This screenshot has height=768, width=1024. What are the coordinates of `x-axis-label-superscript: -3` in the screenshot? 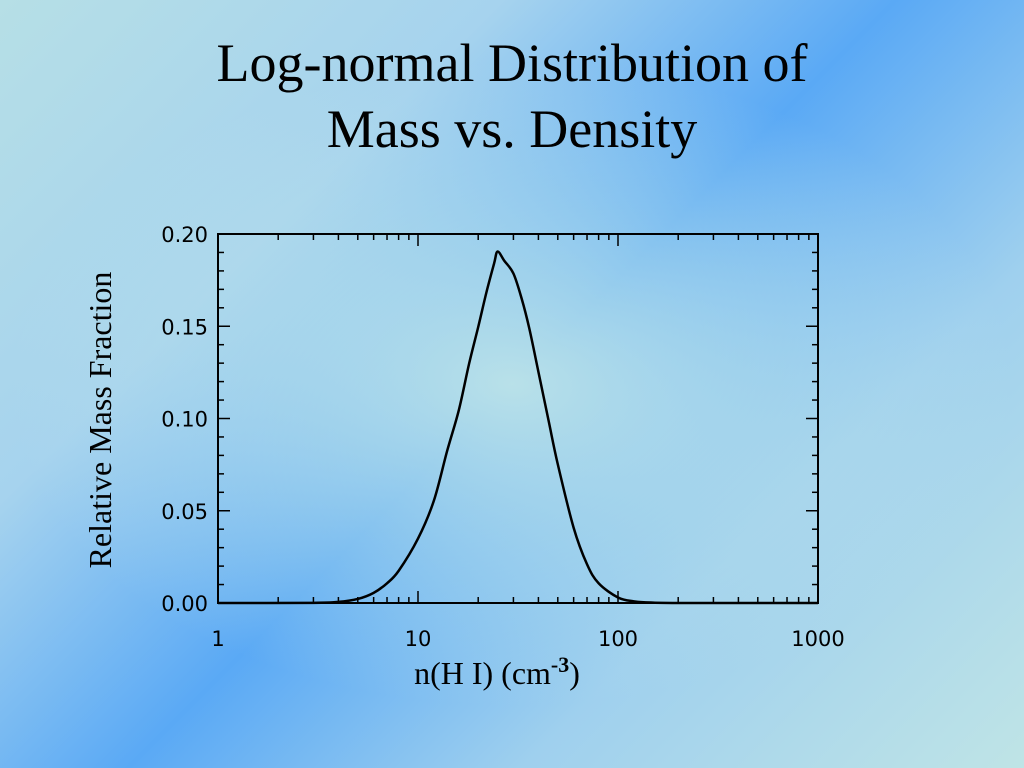 It's located at (560, 664).